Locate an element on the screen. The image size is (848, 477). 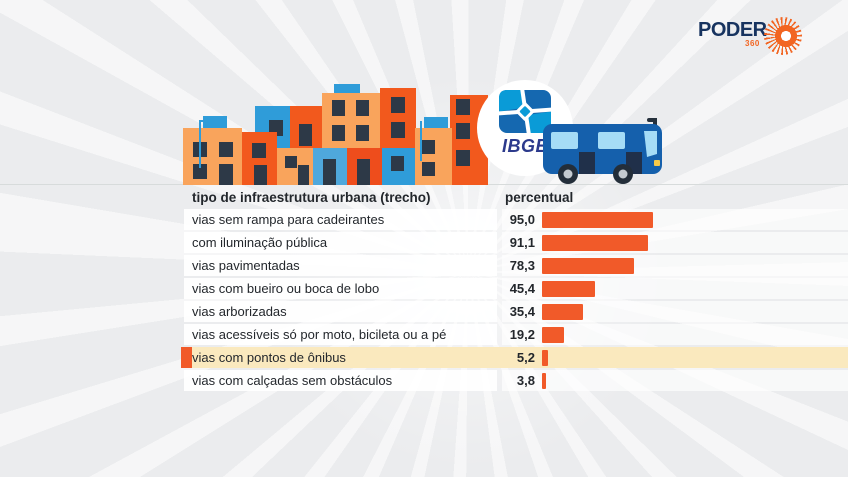
ibge-logo-text: IBGE is located at coordinates (524, 146).